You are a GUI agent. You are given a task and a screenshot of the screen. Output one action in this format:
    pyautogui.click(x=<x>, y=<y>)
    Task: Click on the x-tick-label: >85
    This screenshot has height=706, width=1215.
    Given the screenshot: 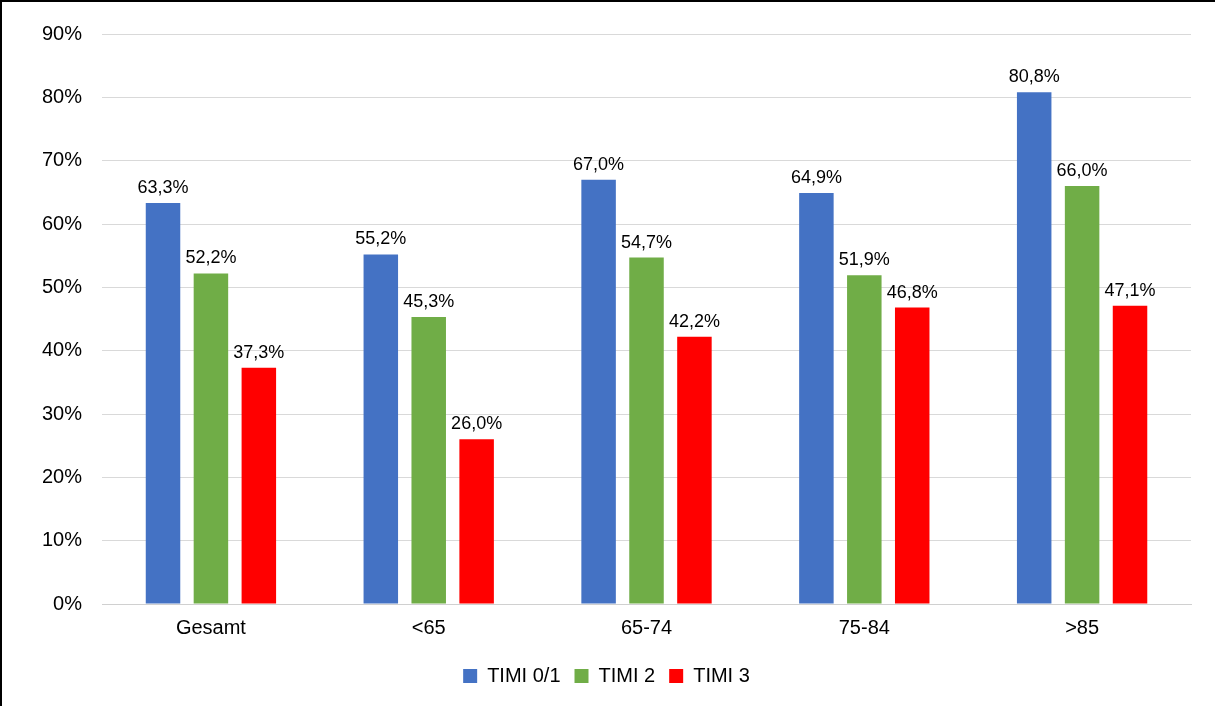 What is the action you would take?
    pyautogui.click(x=1082, y=626)
    